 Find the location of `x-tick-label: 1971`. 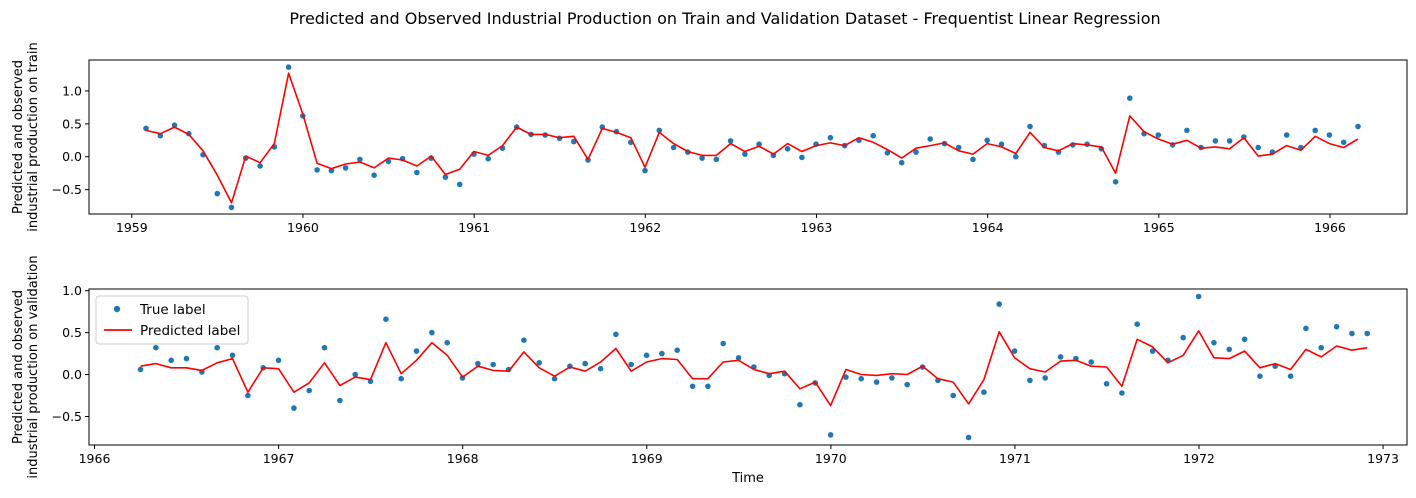

x-tick-label: 1971 is located at coordinates (1015, 458).